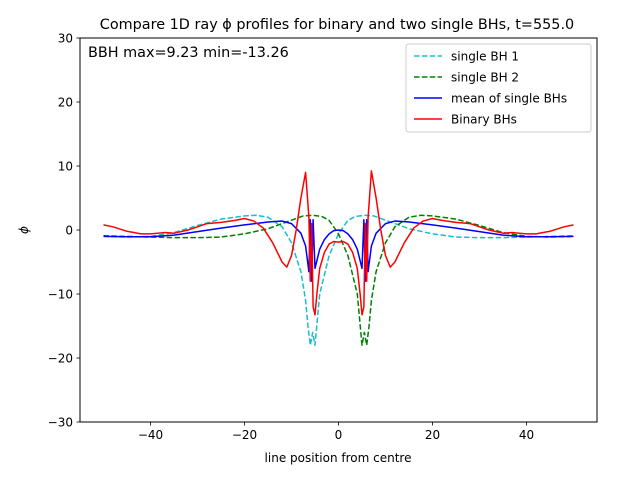 The image size is (640, 480). What do you see at coordinates (60, 294) in the screenshot?
I see `y-tick-label: −10` at bounding box center [60, 294].